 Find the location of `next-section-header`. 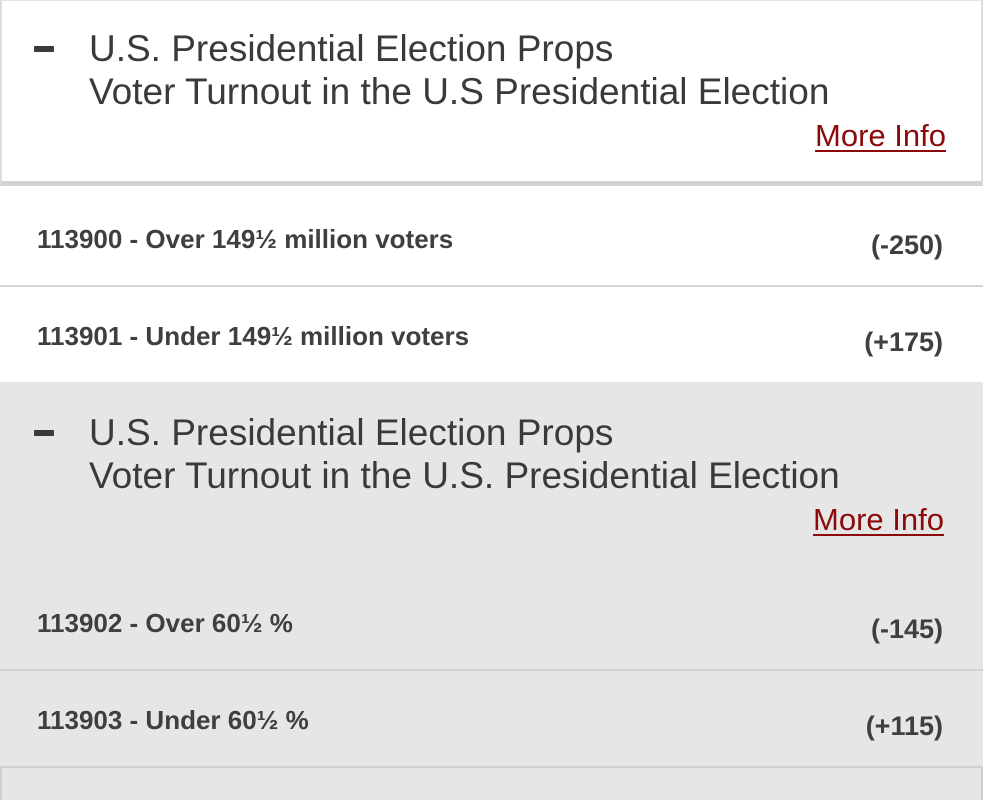

next-section-header is located at coordinates (491, 783).